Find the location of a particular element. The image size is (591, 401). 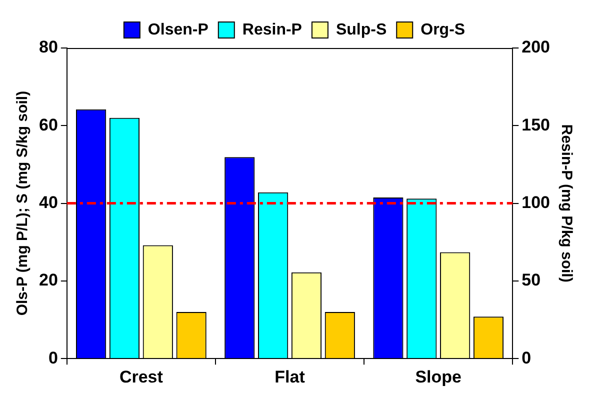

legend-label: Org-S is located at coordinates (443, 29).